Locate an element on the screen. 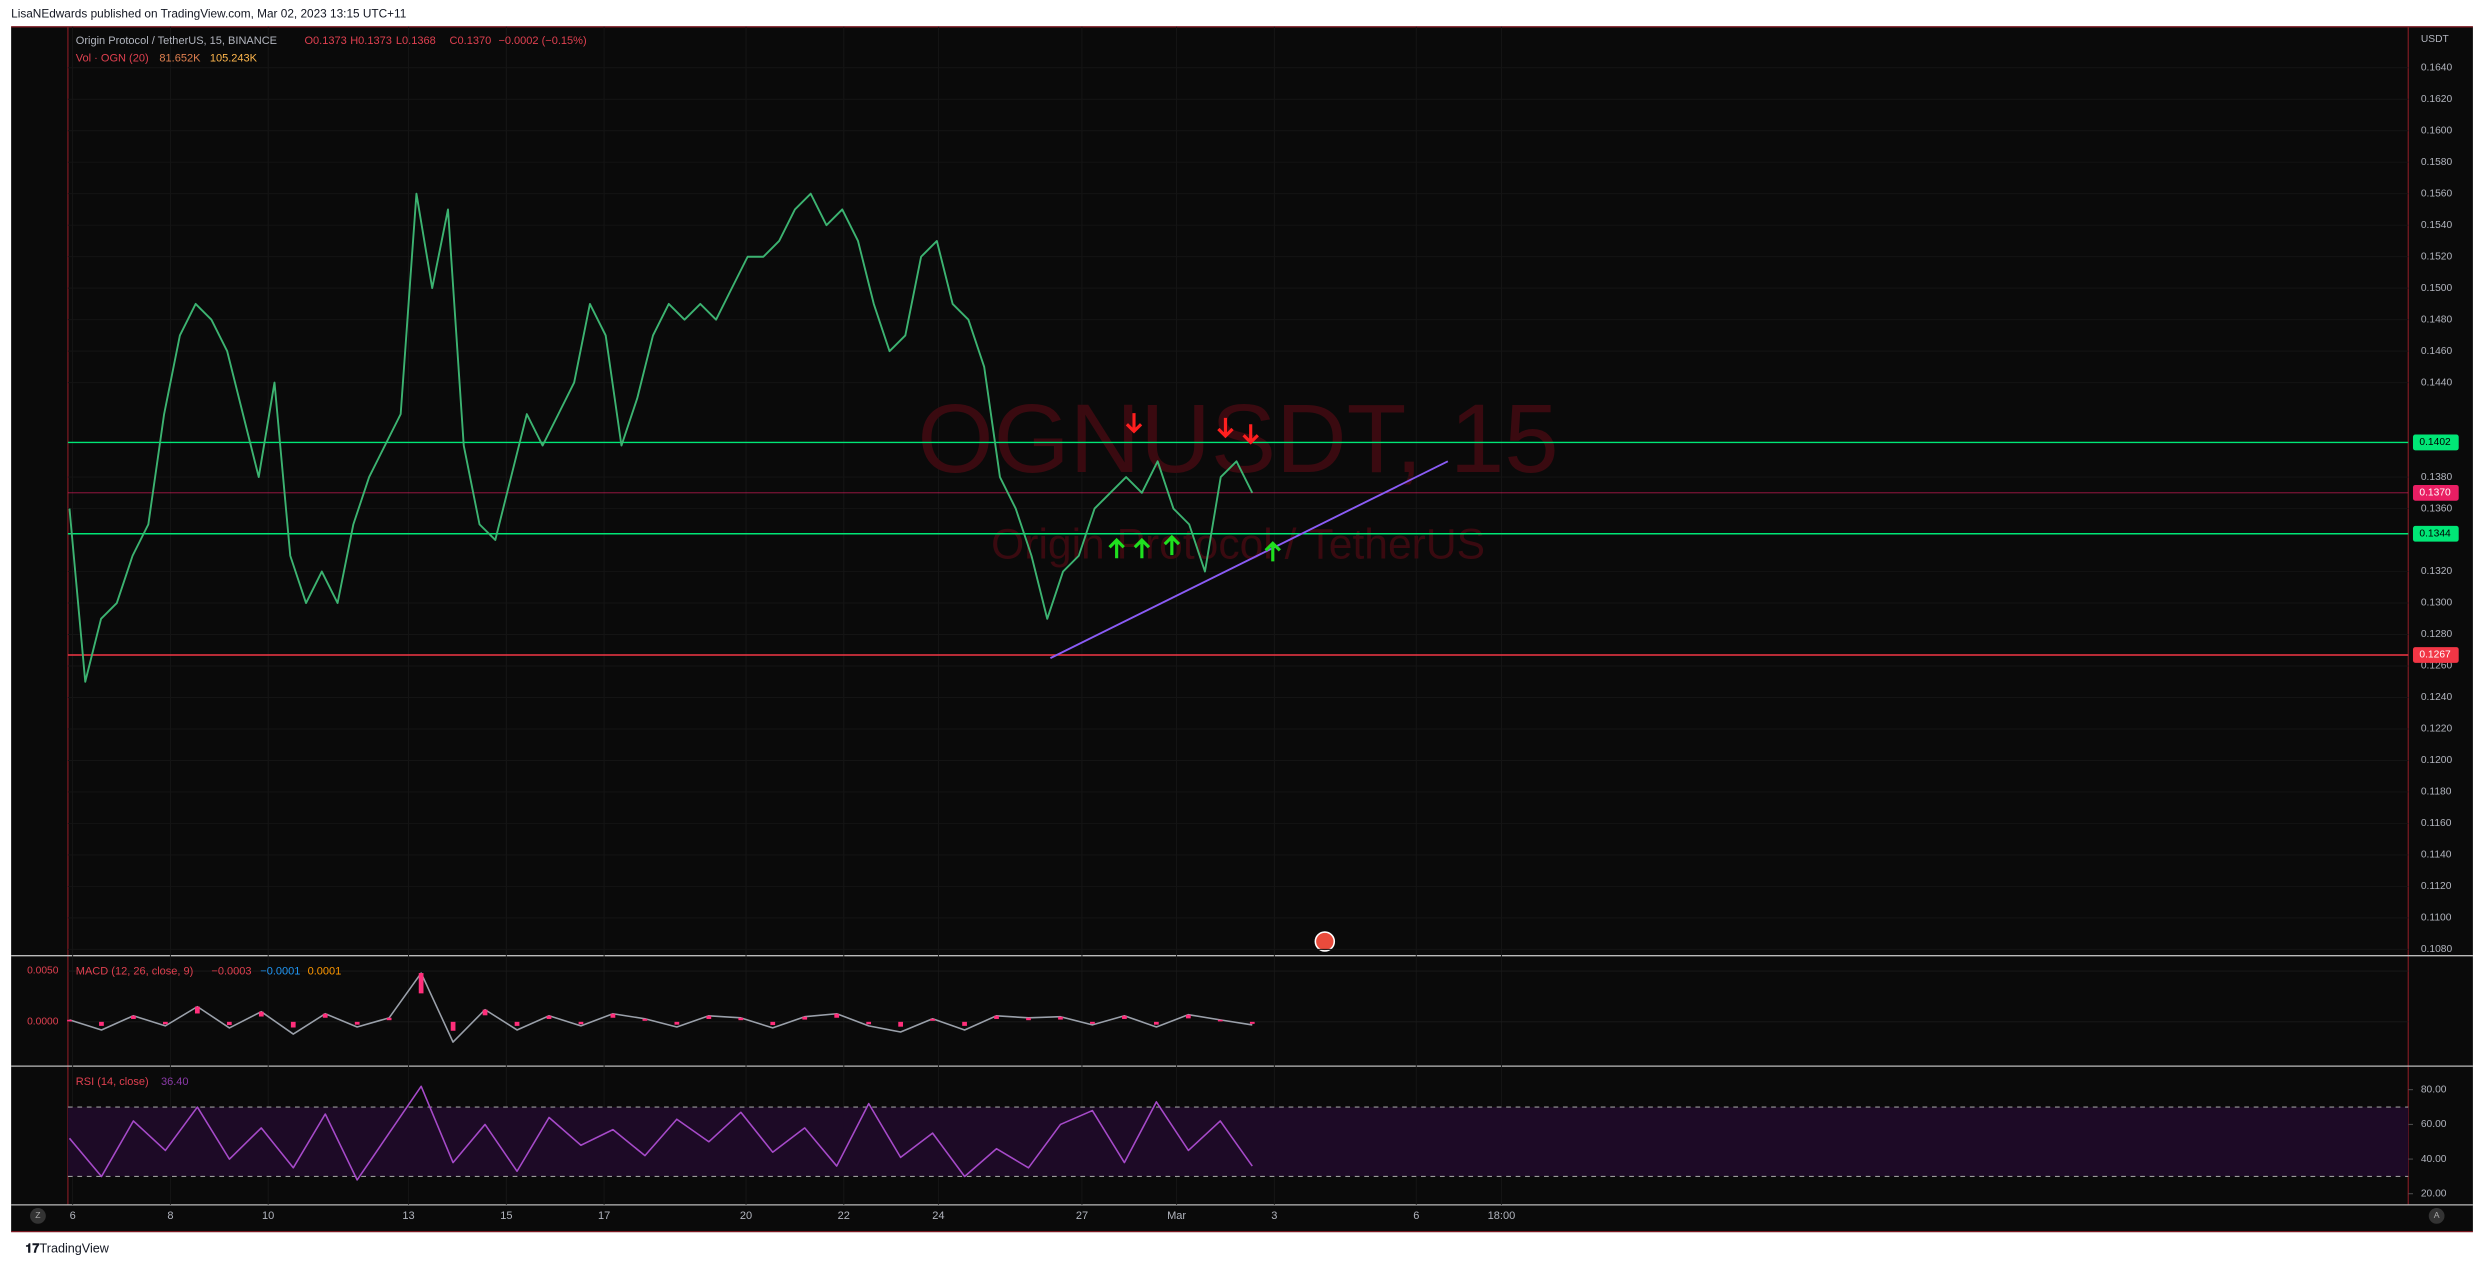  rsi-tick-label: 40.00 is located at coordinates (2434, 1159).